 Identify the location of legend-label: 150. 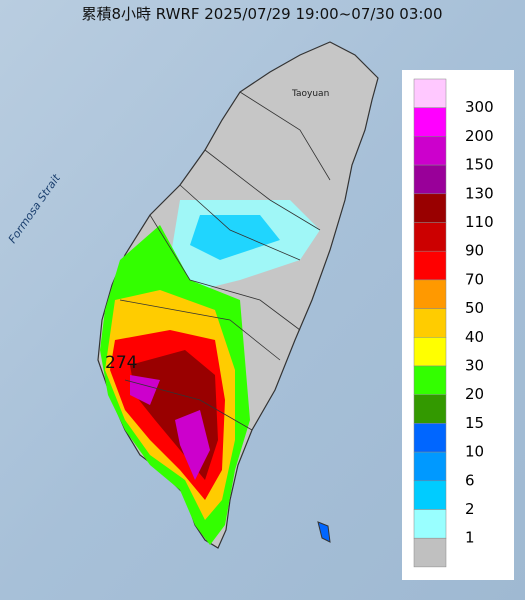
(479, 165).